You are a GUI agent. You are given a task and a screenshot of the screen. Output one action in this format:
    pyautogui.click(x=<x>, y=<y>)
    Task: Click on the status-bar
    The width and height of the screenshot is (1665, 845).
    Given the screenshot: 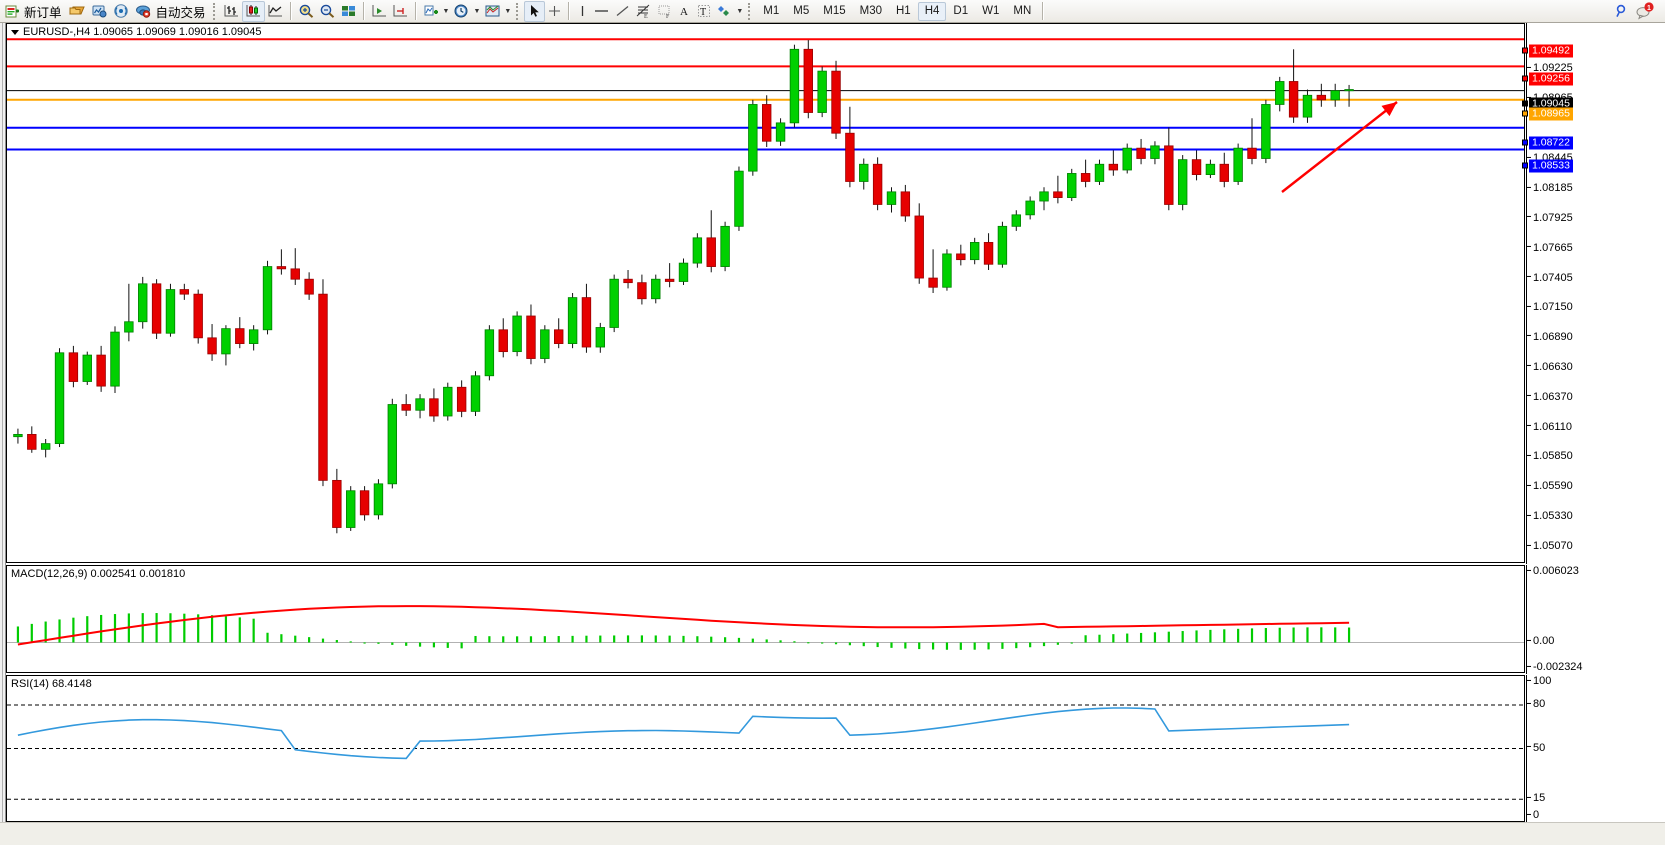 What is the action you would take?
    pyautogui.click(x=832, y=833)
    